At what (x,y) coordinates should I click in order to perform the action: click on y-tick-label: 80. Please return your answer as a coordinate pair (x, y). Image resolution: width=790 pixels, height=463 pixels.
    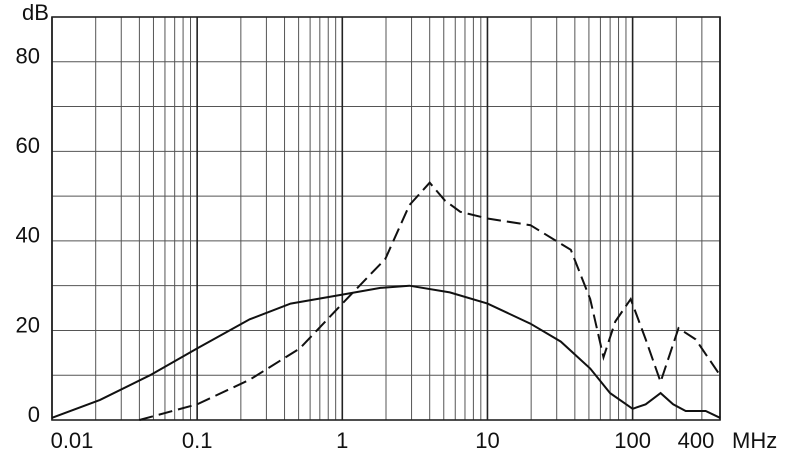
    Looking at the image, I should click on (28, 56).